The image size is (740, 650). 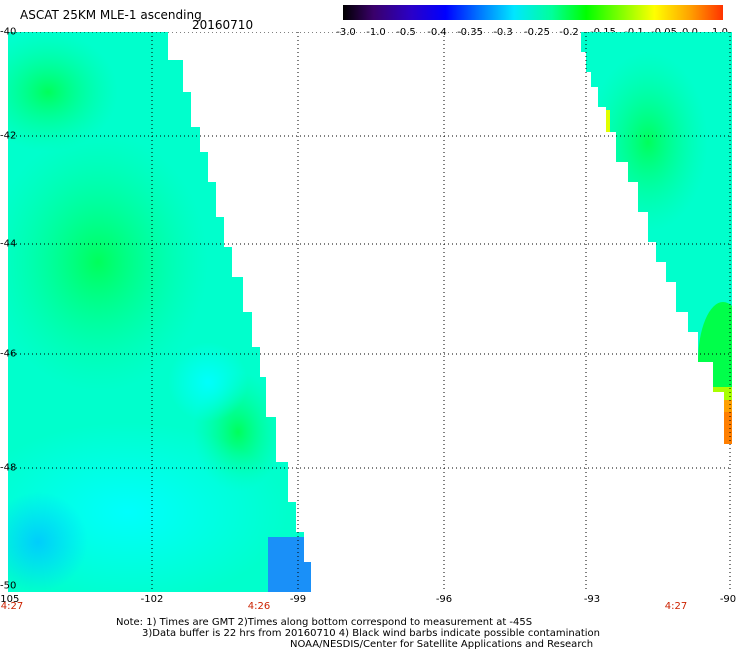 I want to click on lon-label: -93, so click(x=592, y=599).